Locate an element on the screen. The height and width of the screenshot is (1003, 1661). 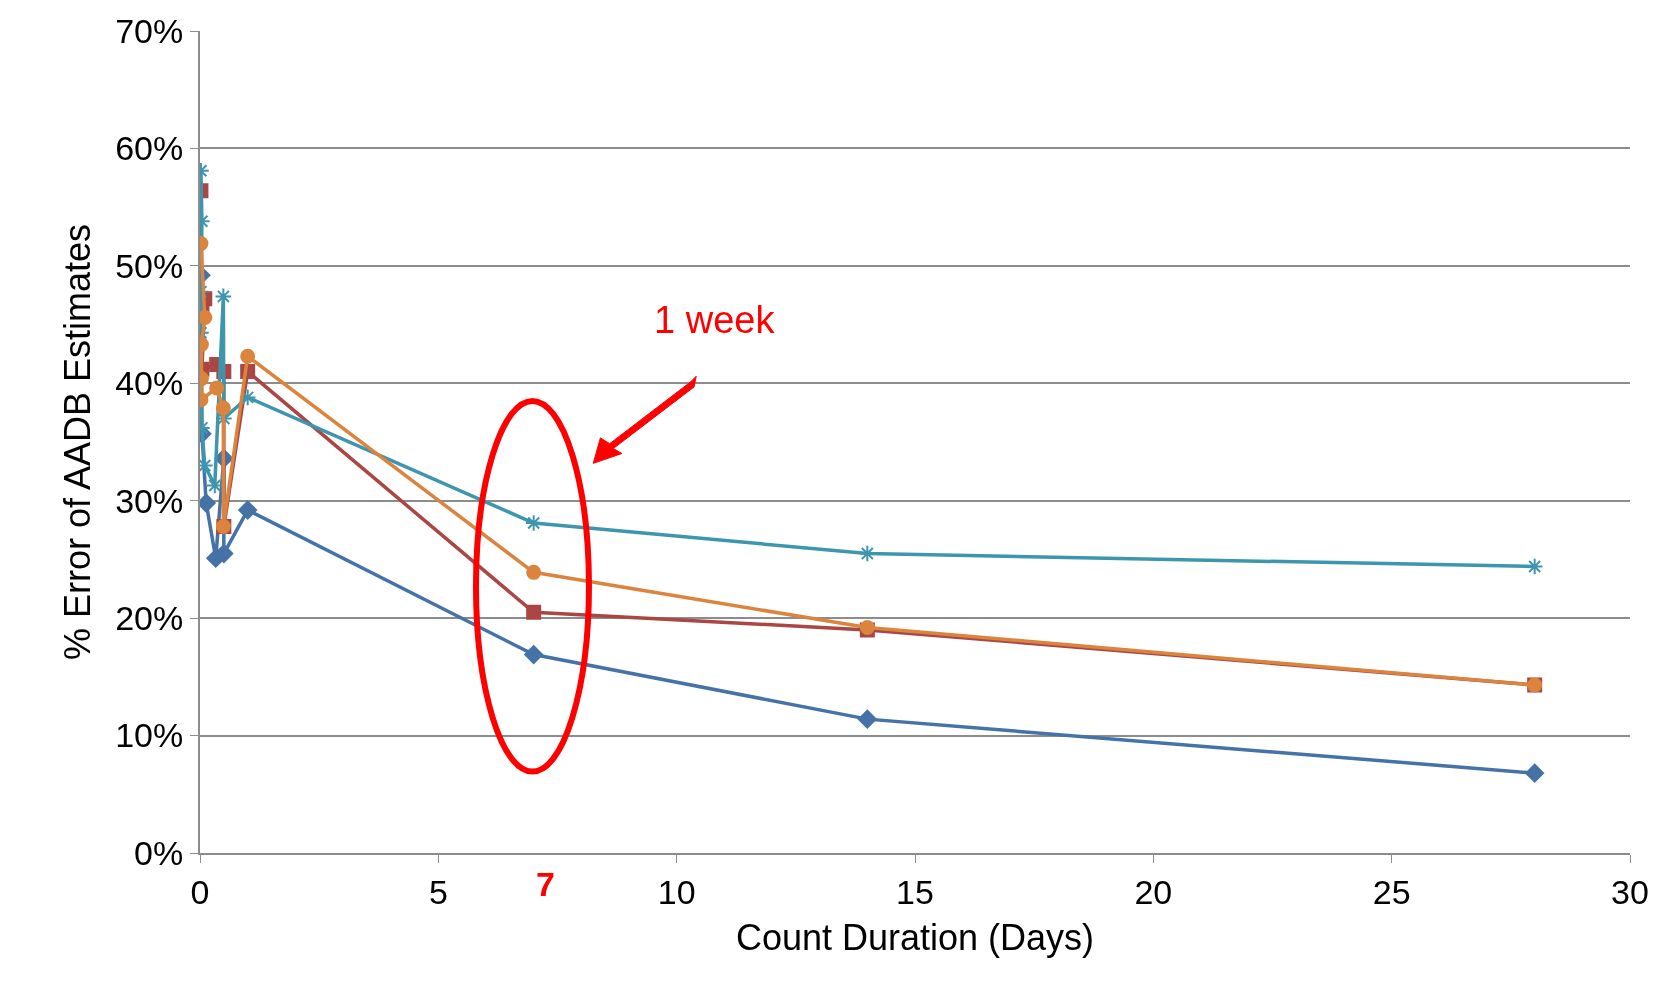
y-tick-label: 50% is located at coordinates (149, 265).